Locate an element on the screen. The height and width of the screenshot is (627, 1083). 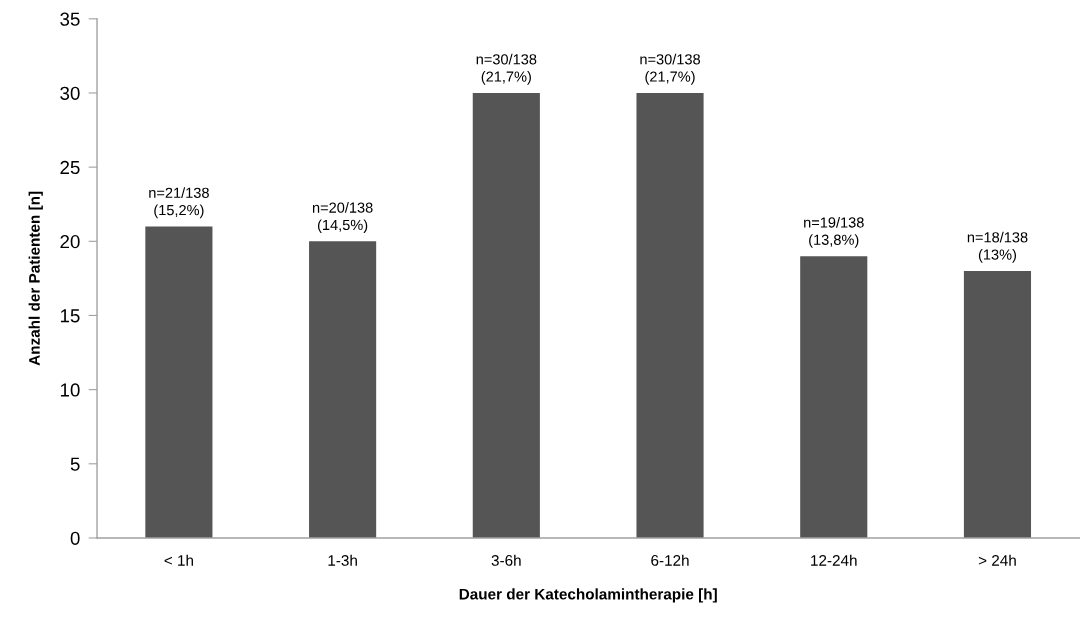
y-tick-label: 20 is located at coordinates (70, 242).